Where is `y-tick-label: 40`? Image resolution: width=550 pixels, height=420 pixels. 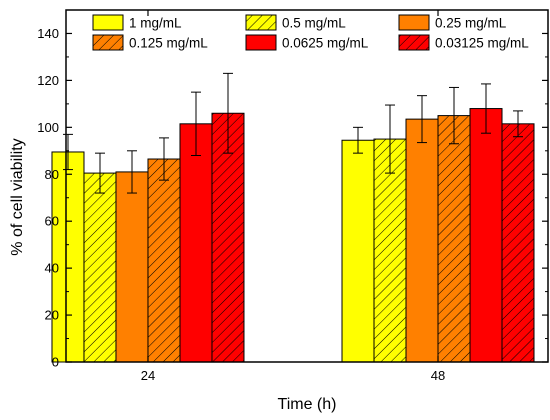 y-tick-label: 40 is located at coordinates (52, 268).